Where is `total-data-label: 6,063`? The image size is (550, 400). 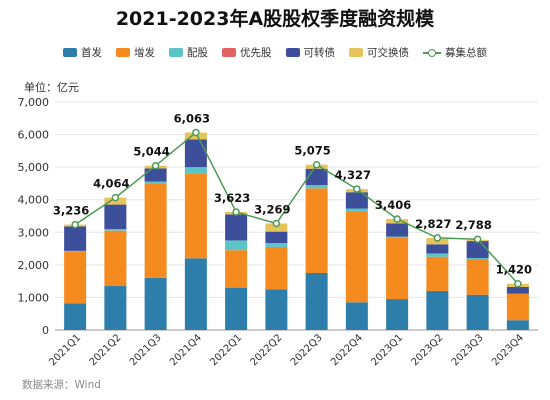 total-data-label: 6,063 is located at coordinates (192, 119).